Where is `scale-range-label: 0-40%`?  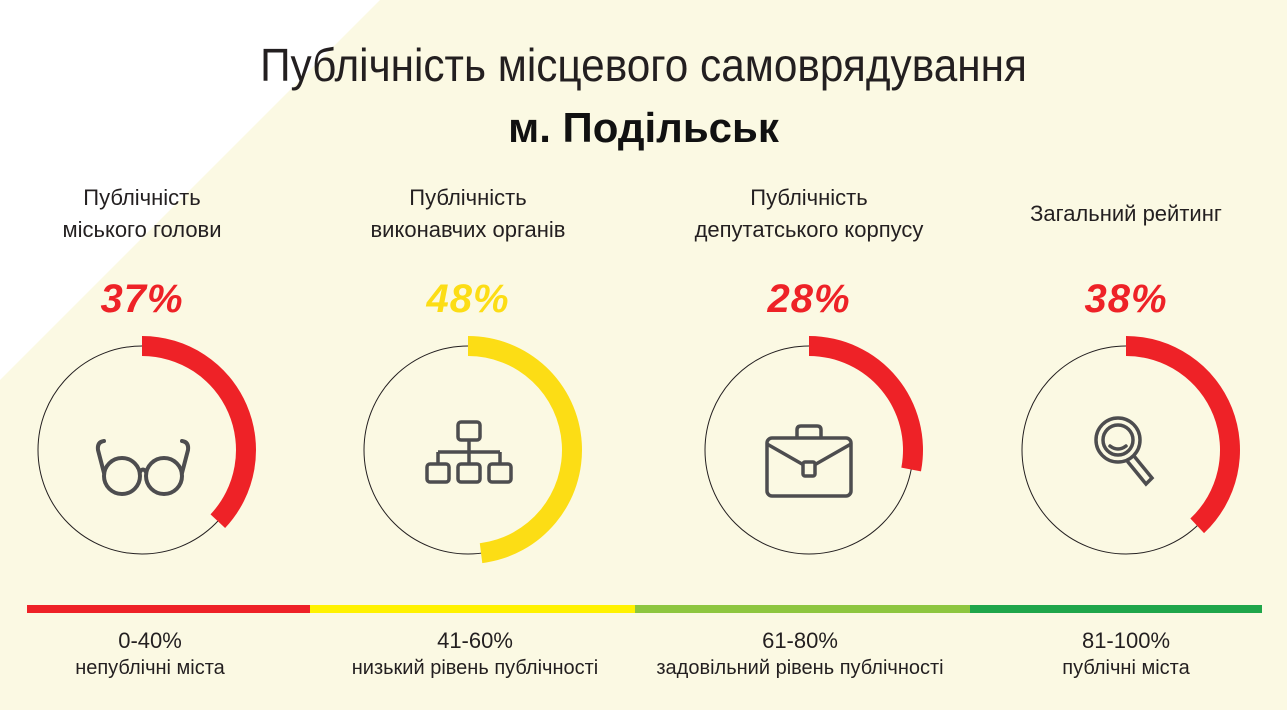
scale-range-label: 0-40% is located at coordinates (150, 640).